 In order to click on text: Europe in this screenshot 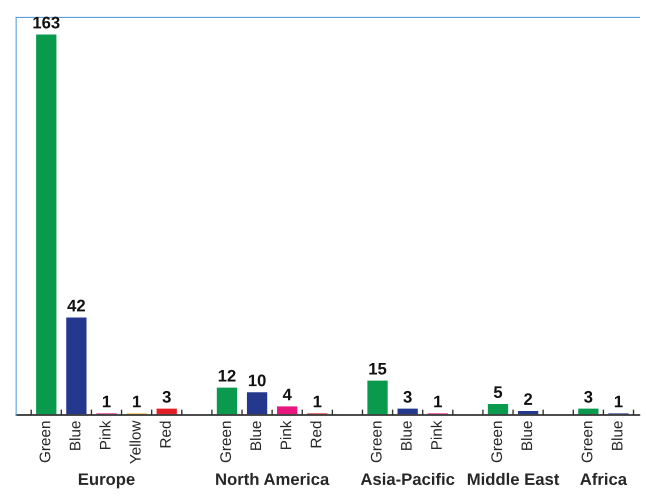, I will do `click(106, 480)`.